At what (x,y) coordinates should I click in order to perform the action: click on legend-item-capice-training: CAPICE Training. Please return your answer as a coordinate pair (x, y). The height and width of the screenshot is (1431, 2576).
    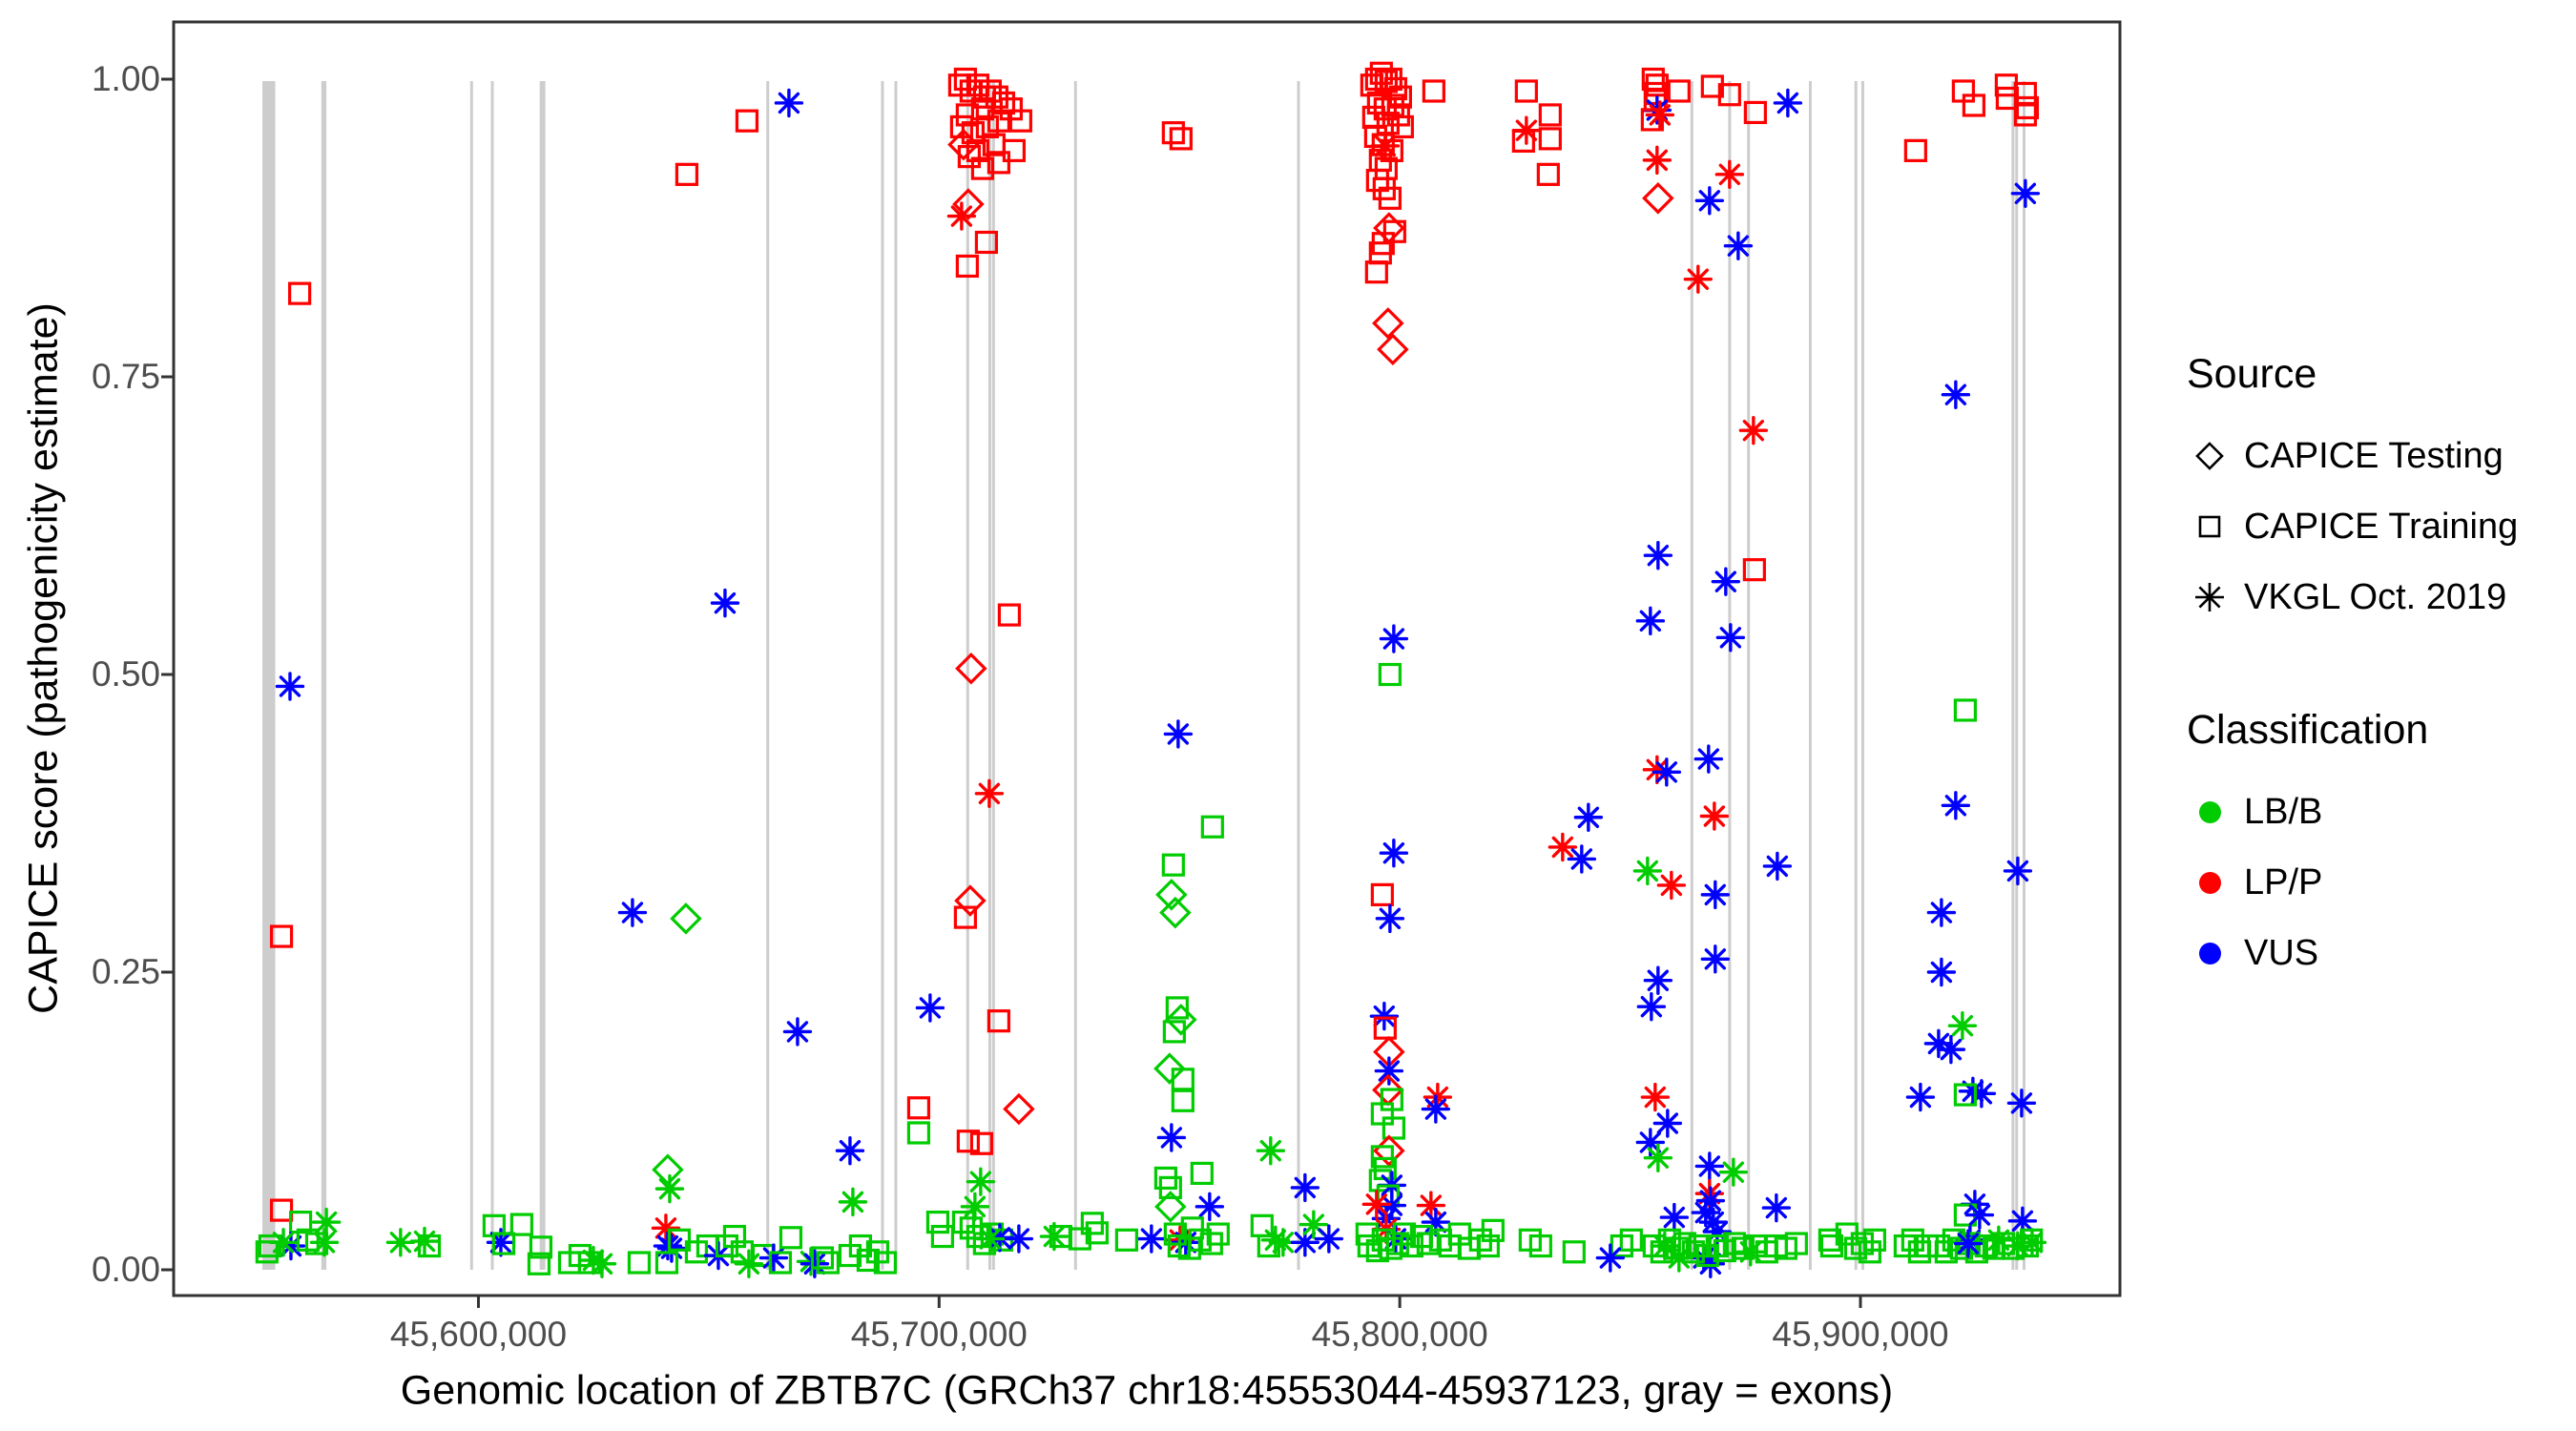
    Looking at the image, I should click on (2377, 526).